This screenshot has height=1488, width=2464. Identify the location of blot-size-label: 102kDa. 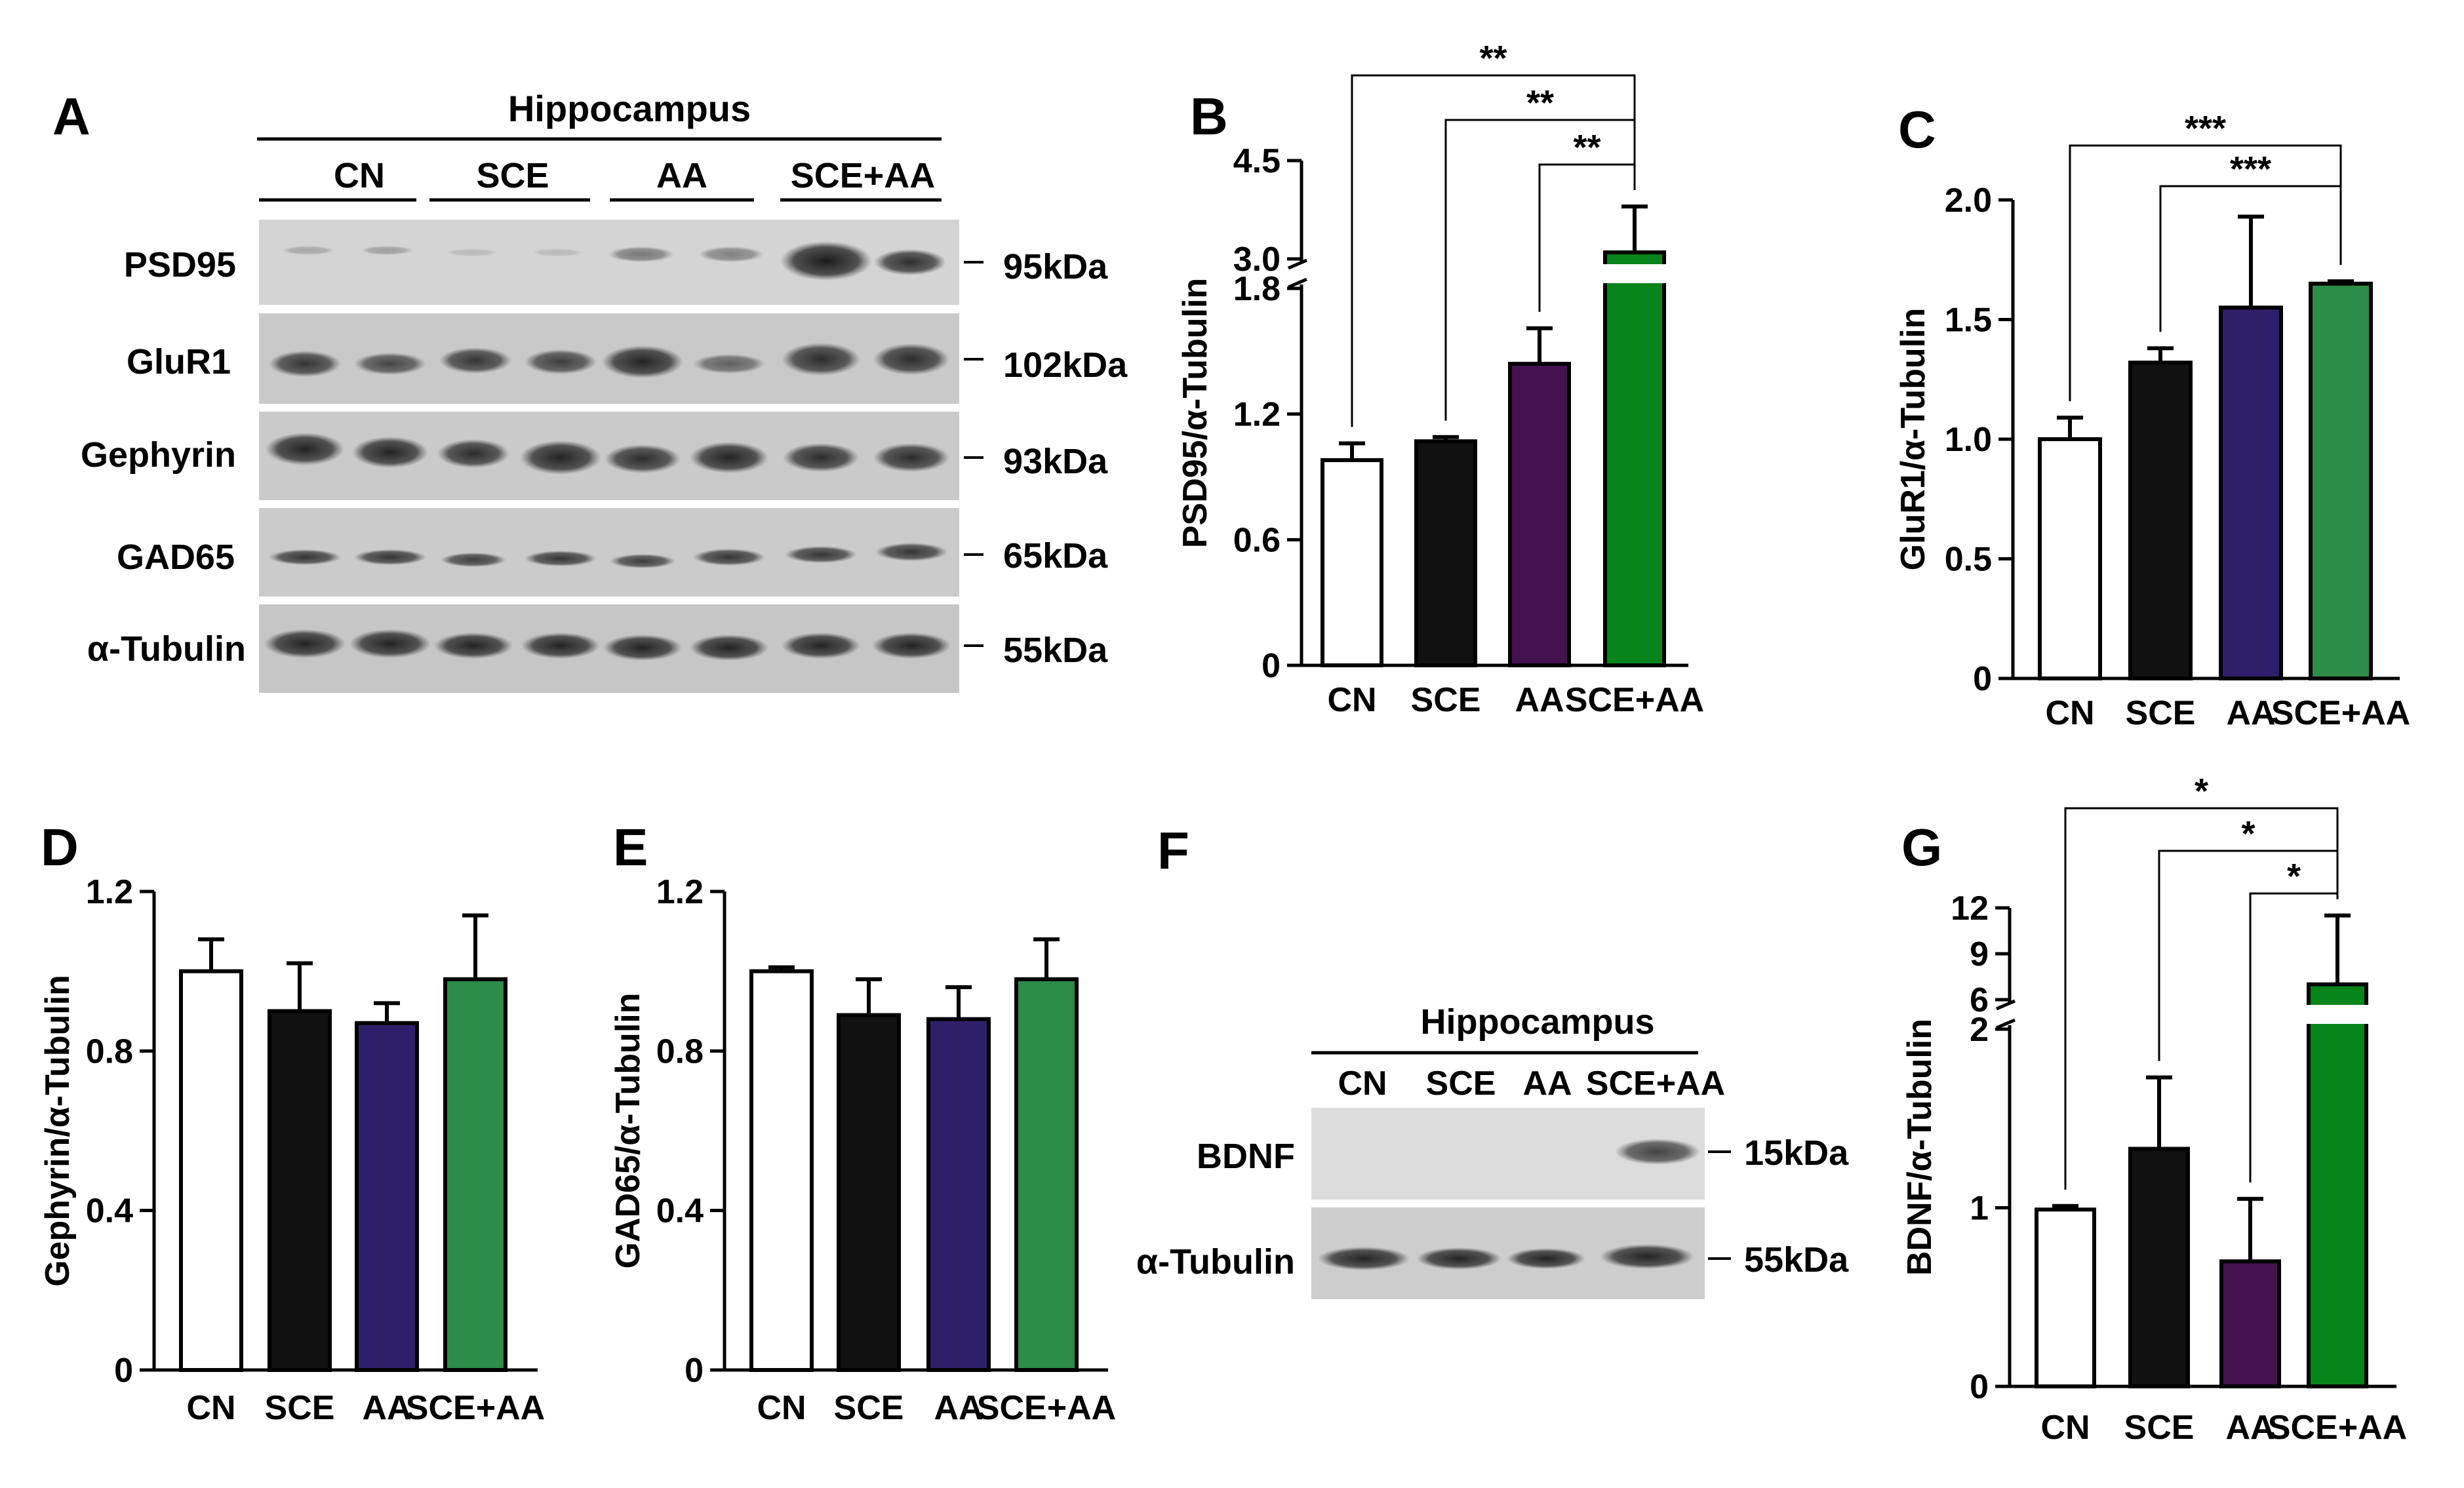
(1065, 365).